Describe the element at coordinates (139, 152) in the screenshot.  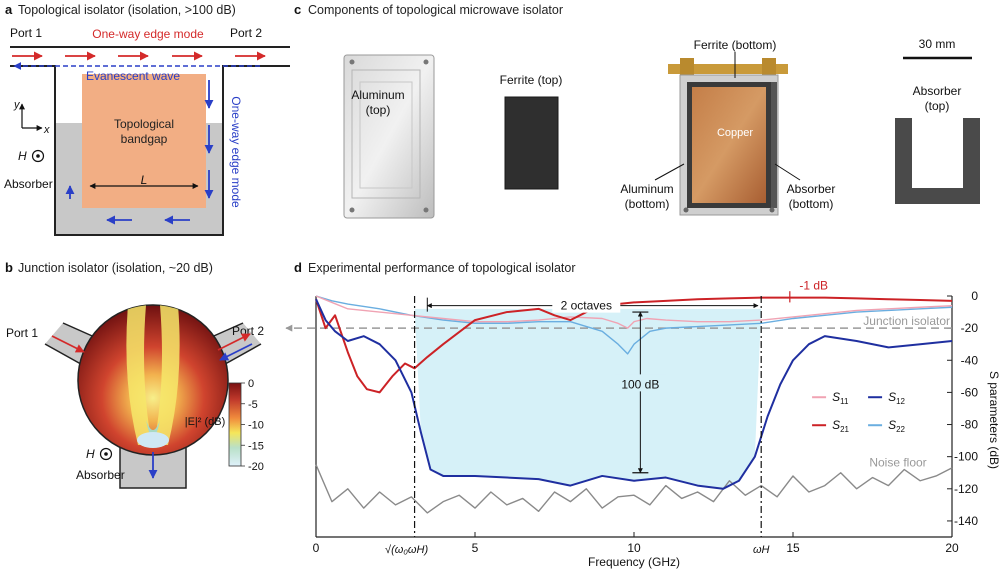
I see `side-edge-arrows` at that location.